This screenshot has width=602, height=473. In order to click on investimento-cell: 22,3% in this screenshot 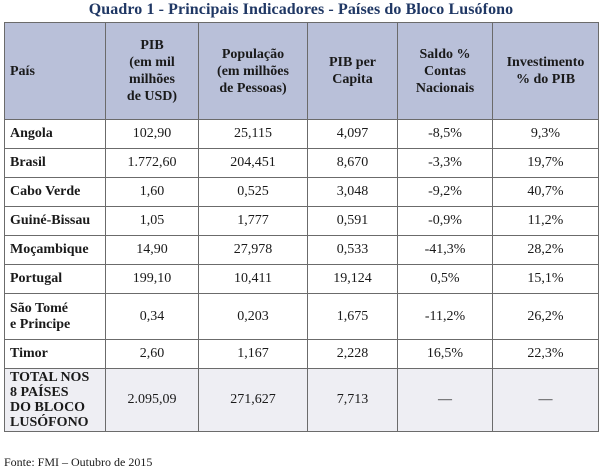, I will do `click(545, 354)`.